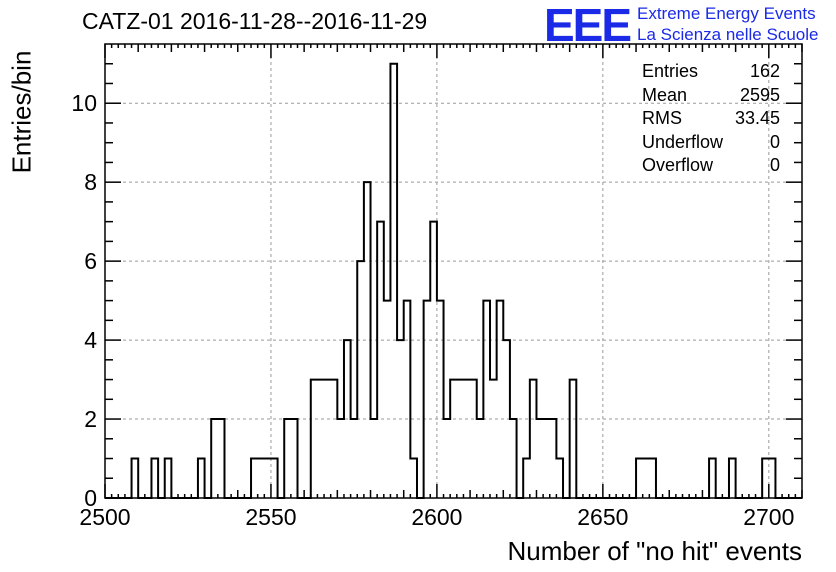  What do you see at coordinates (255, 21) in the screenshot?
I see `chart-title: CATZ-01 2016-11-28--2016-11-29` at bounding box center [255, 21].